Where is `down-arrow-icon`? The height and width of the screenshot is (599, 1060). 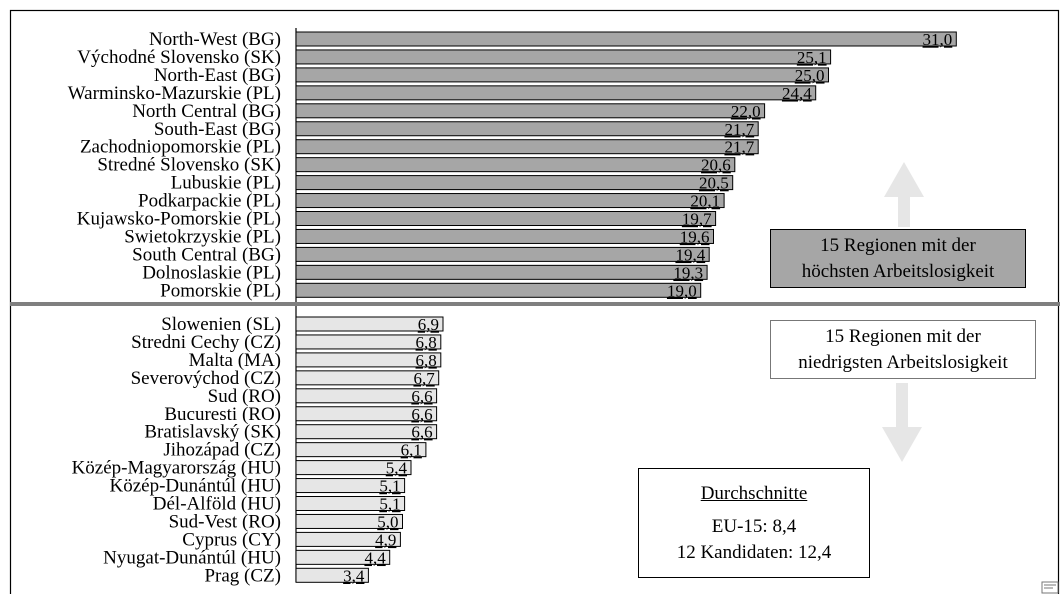
down-arrow-icon is located at coordinates (902, 422).